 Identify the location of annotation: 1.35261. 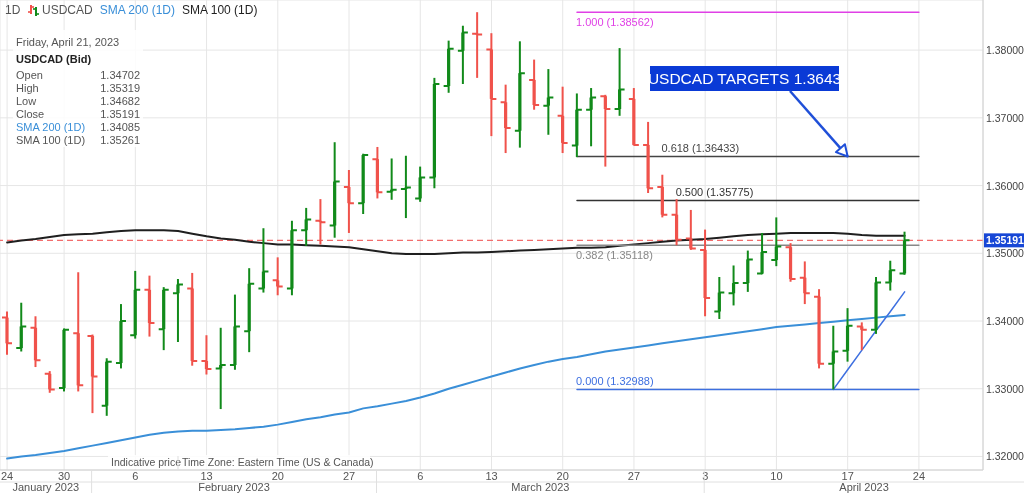
(120, 140).